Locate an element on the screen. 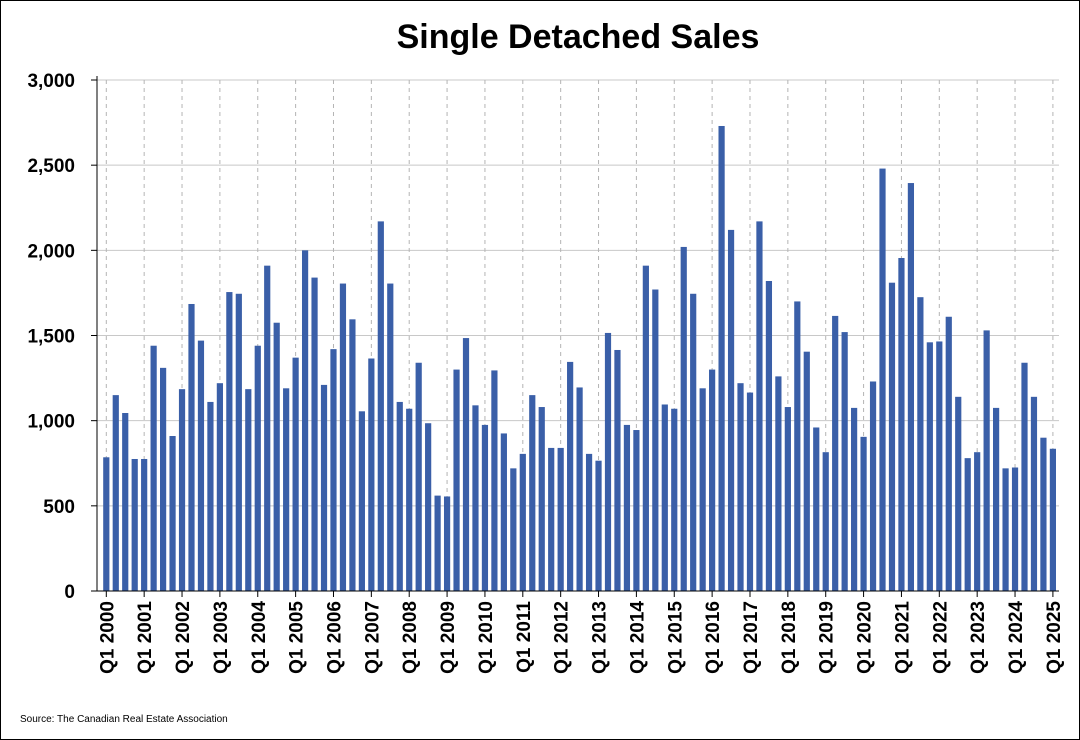 The image size is (1080, 740). x-tick-label: Q1 2009 is located at coordinates (448, 637).